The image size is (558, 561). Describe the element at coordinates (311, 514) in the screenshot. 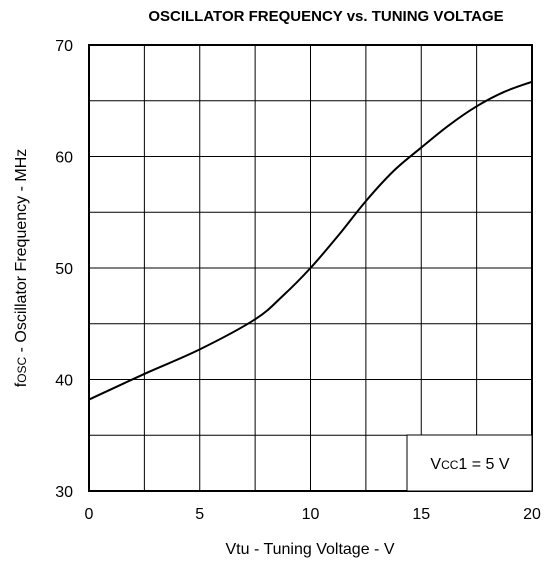

I see `x-tick-label: 10` at that location.